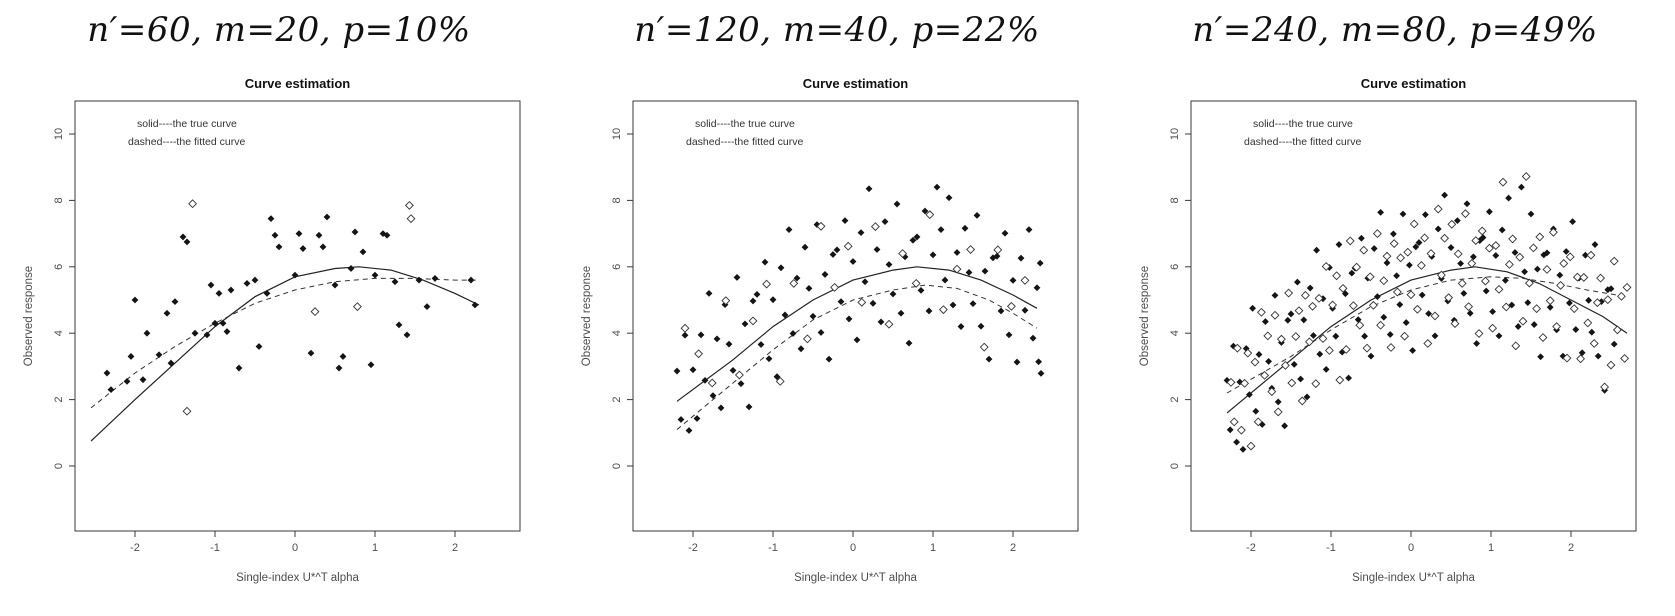  What do you see at coordinates (1571, 548) in the screenshot?
I see `x-tick-label: 2` at bounding box center [1571, 548].